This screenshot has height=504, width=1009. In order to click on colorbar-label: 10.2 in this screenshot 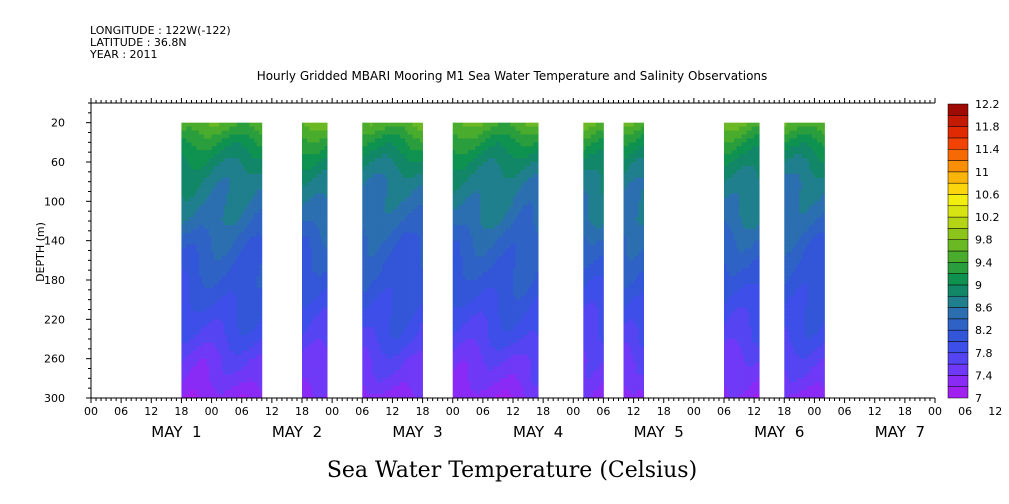, I will do `click(987, 217)`.